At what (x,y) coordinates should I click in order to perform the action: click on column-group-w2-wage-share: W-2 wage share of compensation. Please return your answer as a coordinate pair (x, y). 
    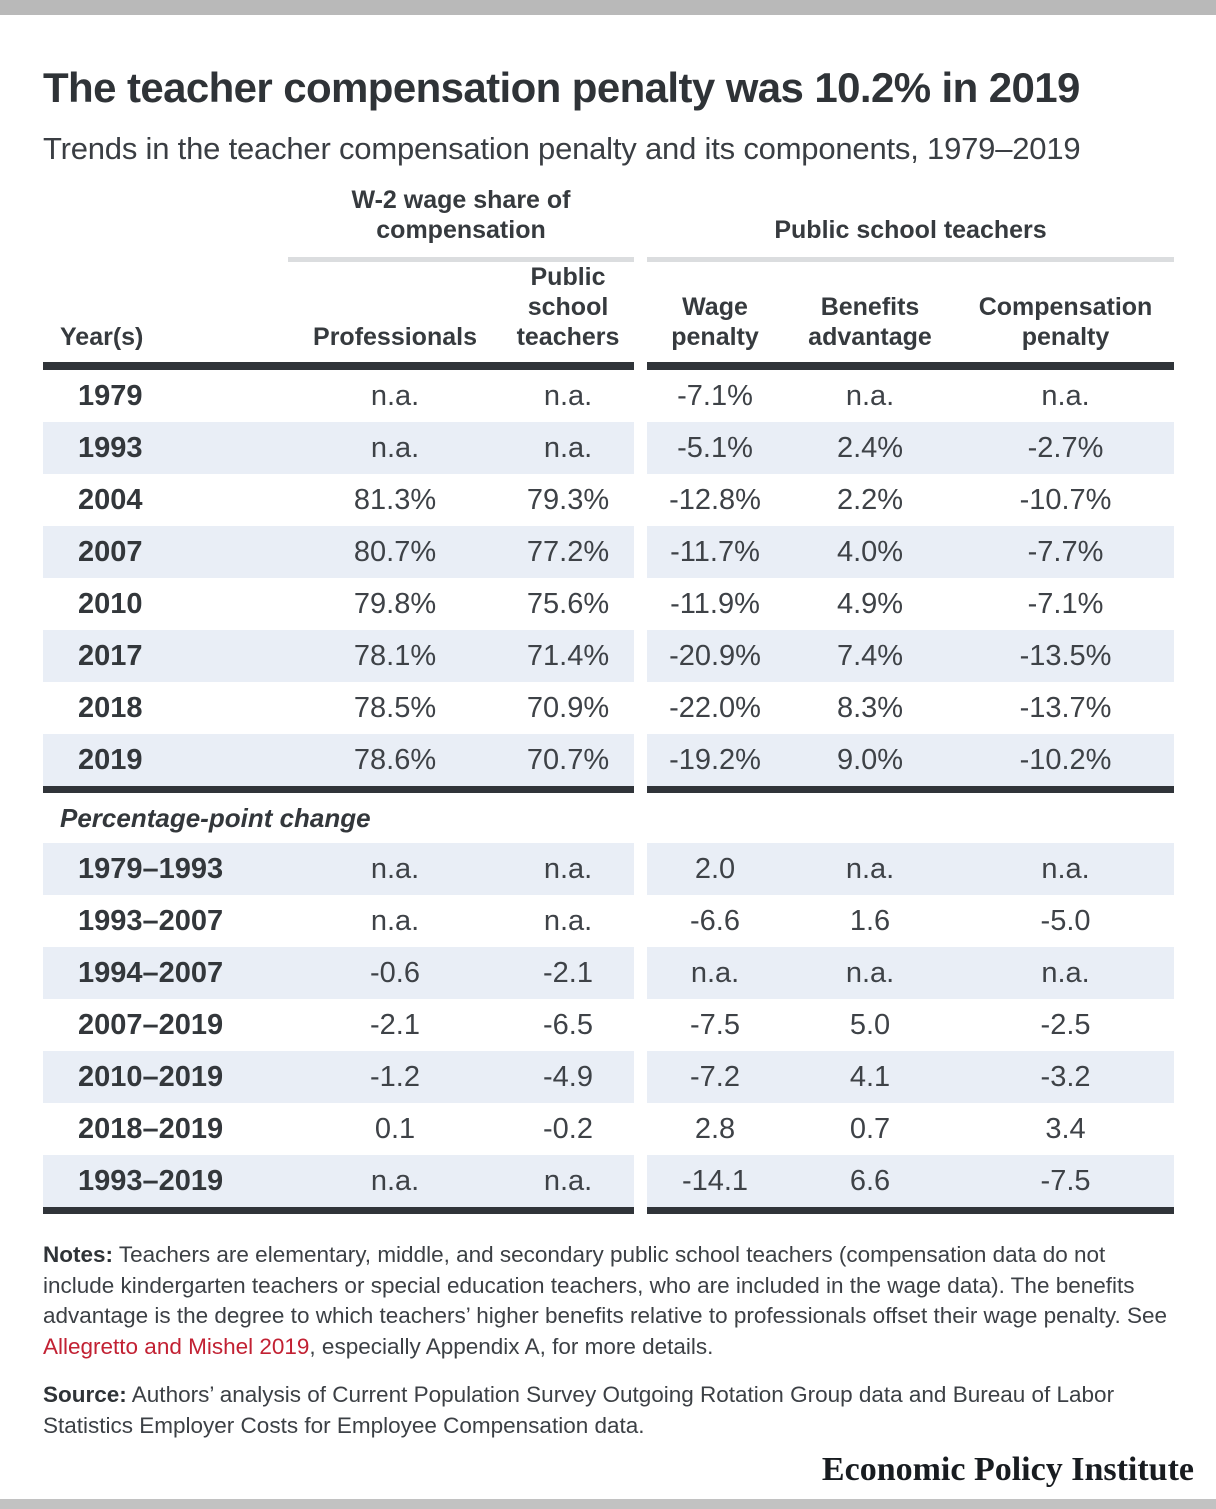
    Looking at the image, I should click on (461, 223).